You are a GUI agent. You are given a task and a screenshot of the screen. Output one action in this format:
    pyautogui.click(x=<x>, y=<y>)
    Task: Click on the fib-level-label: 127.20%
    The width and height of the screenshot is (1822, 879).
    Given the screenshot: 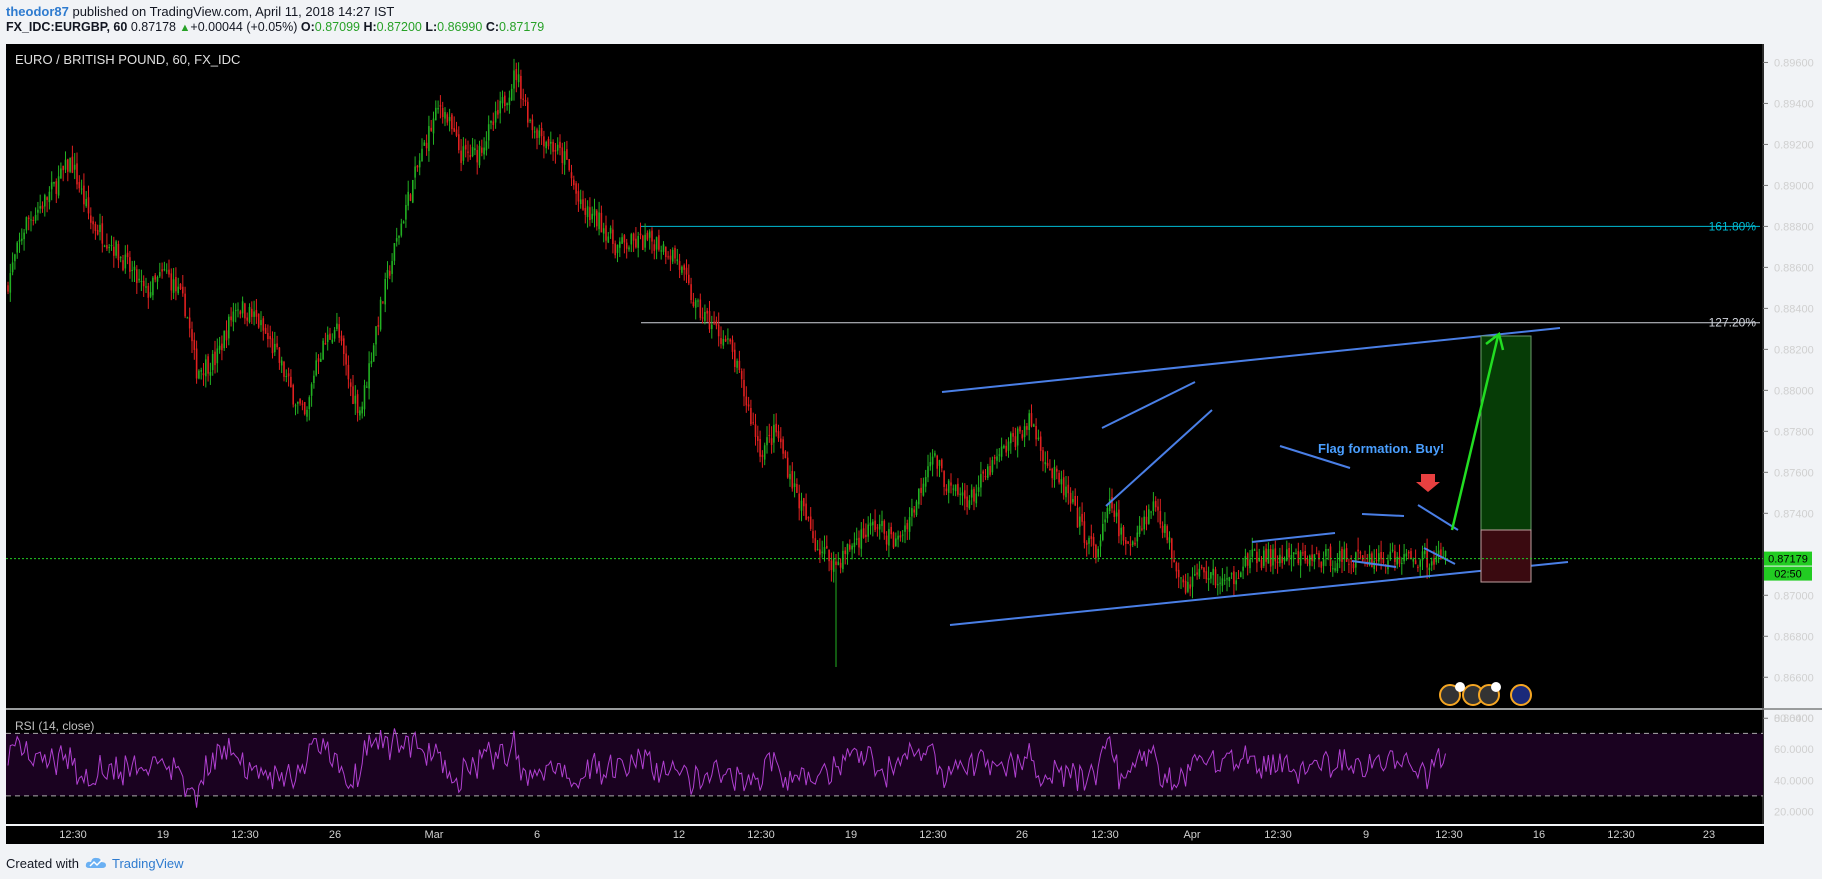 What is the action you would take?
    pyautogui.click(x=1733, y=323)
    